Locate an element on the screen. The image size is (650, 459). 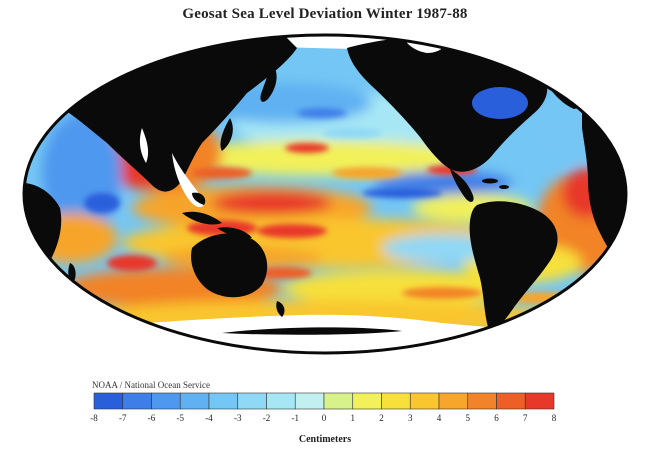
scale-tick-label: -7 is located at coordinates (123, 418).